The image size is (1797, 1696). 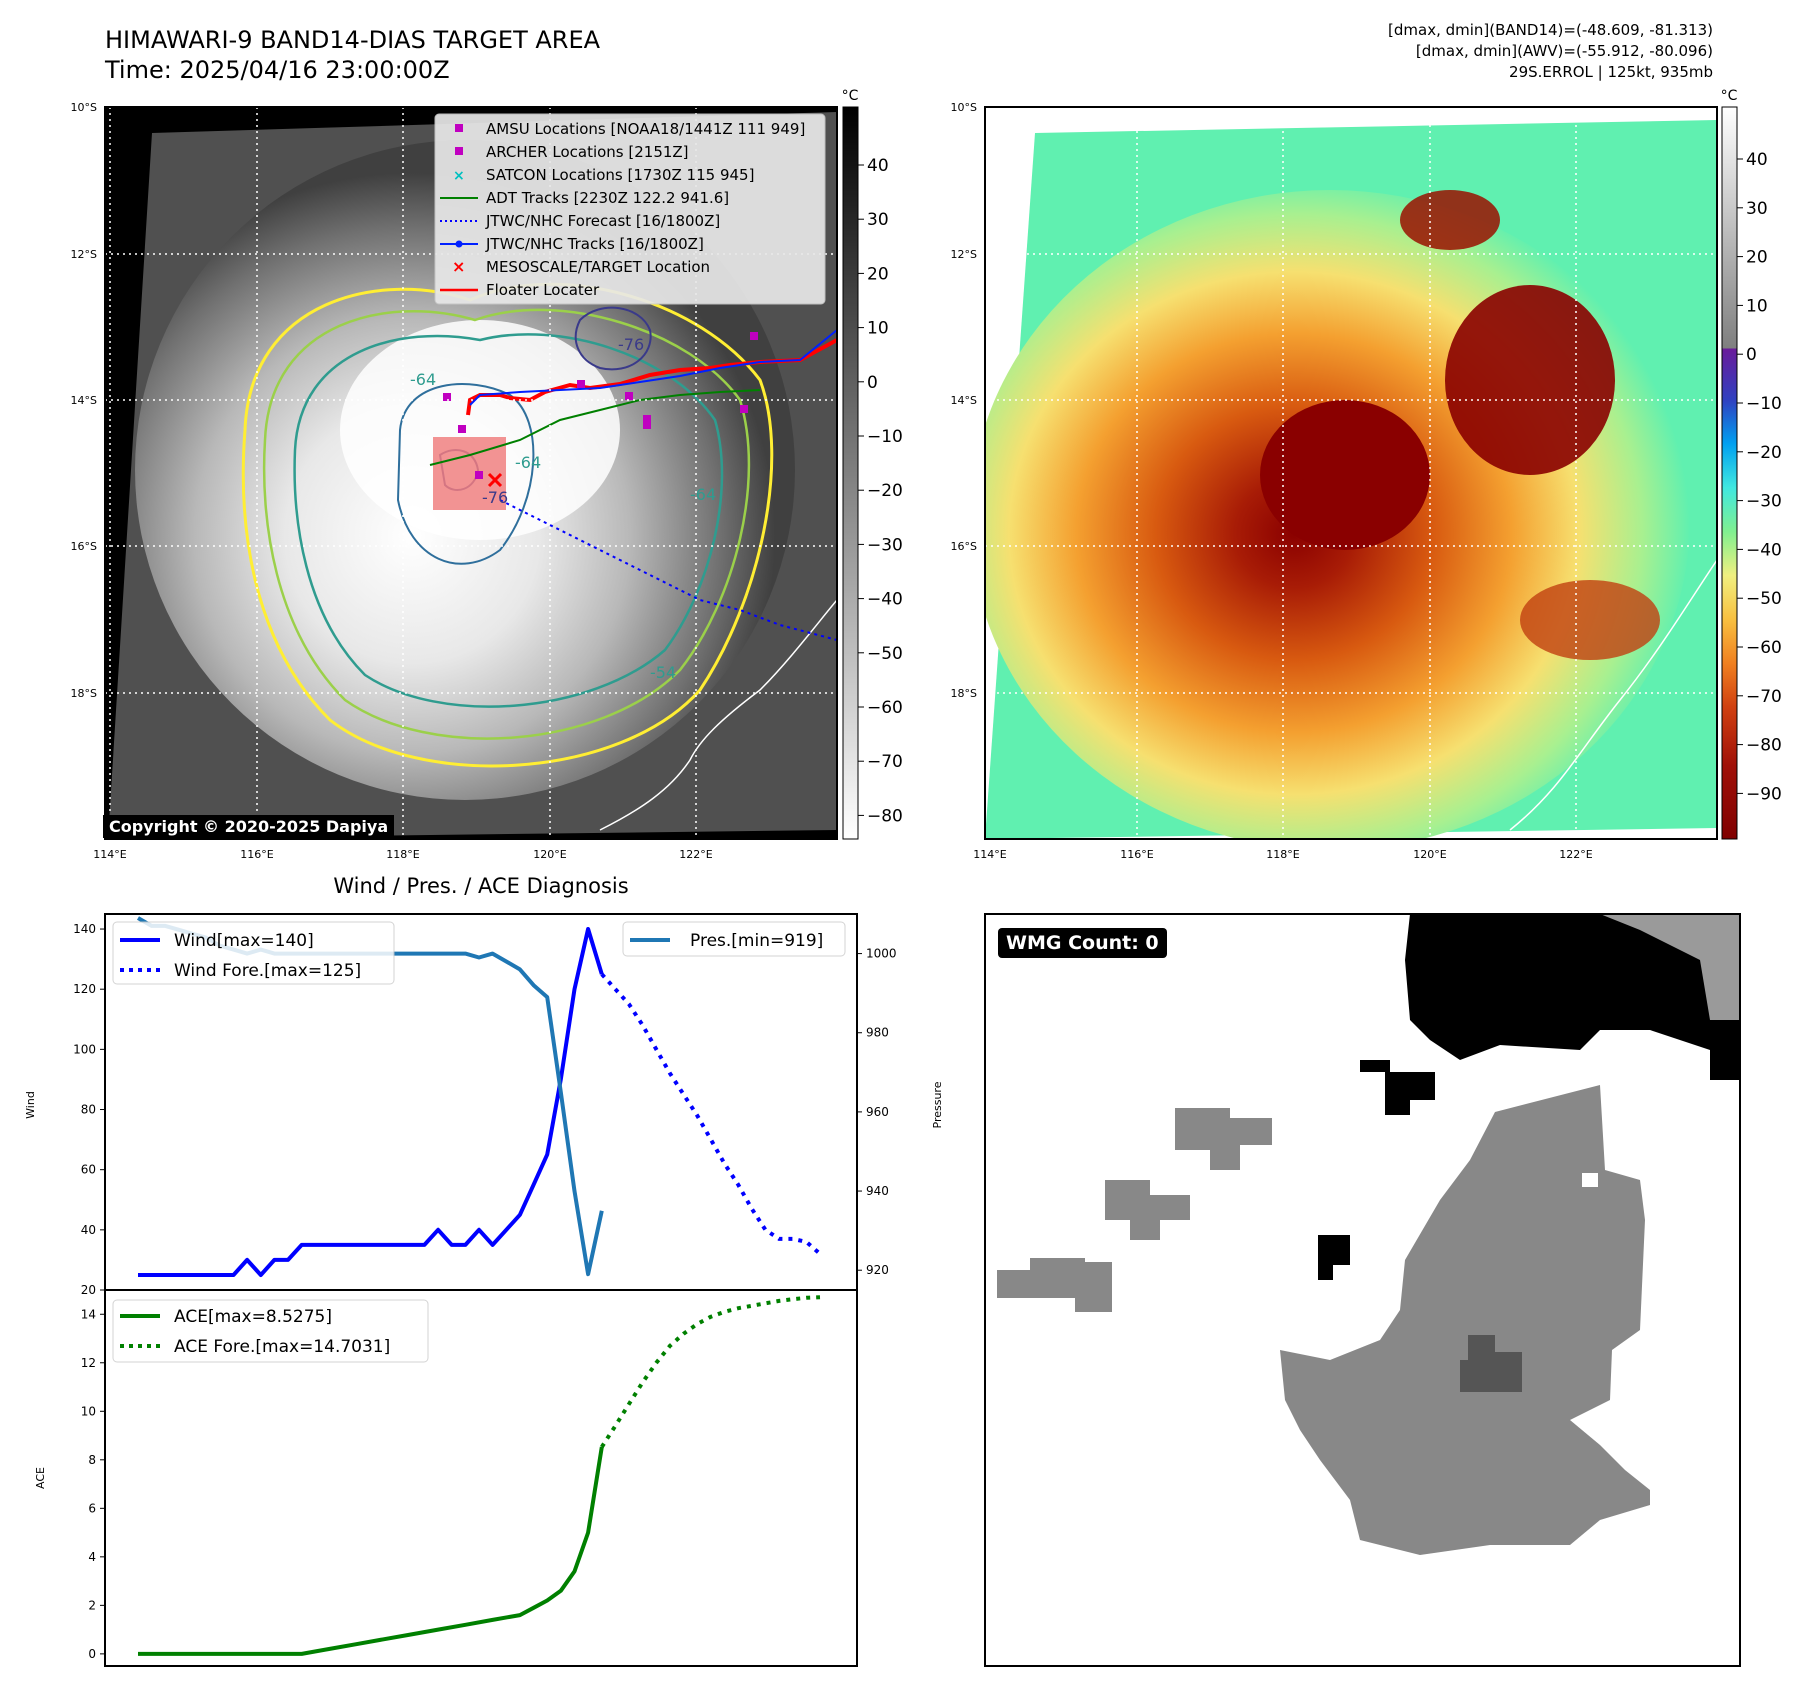 I want to click on legend-adt: ADT Tracks [2230Z 122.2 941.6], so click(x=607, y=198).